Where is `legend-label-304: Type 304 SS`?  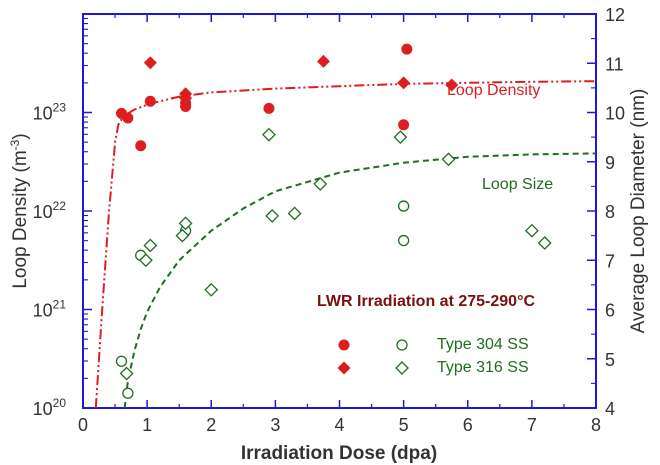 legend-label-304: Type 304 SS is located at coordinates (483, 344).